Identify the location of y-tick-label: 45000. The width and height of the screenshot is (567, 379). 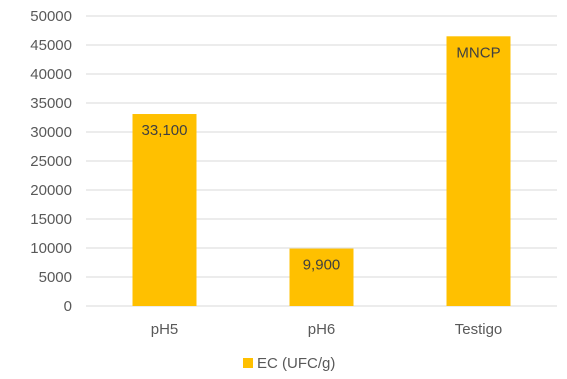
(51, 45).